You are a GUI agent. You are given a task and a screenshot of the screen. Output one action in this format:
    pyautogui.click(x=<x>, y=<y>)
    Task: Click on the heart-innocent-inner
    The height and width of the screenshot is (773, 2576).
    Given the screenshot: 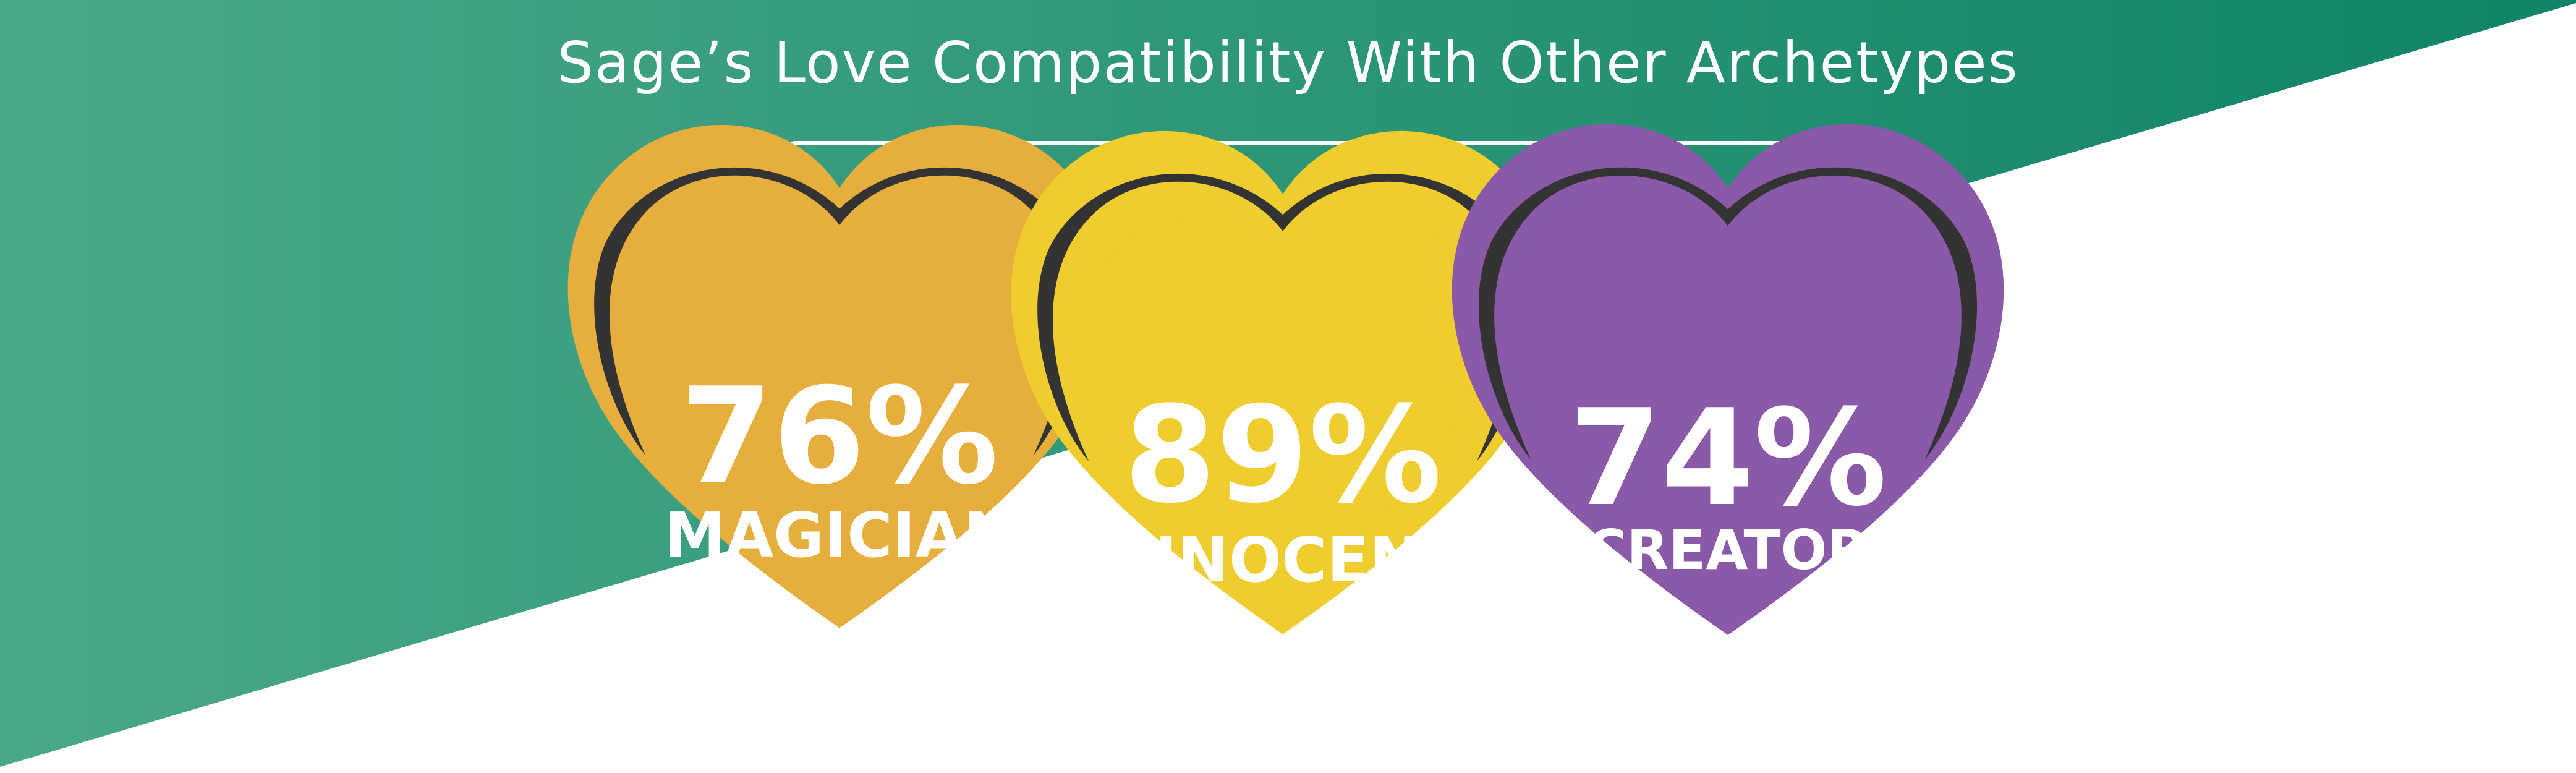 What is the action you would take?
    pyautogui.click(x=1283, y=407)
    